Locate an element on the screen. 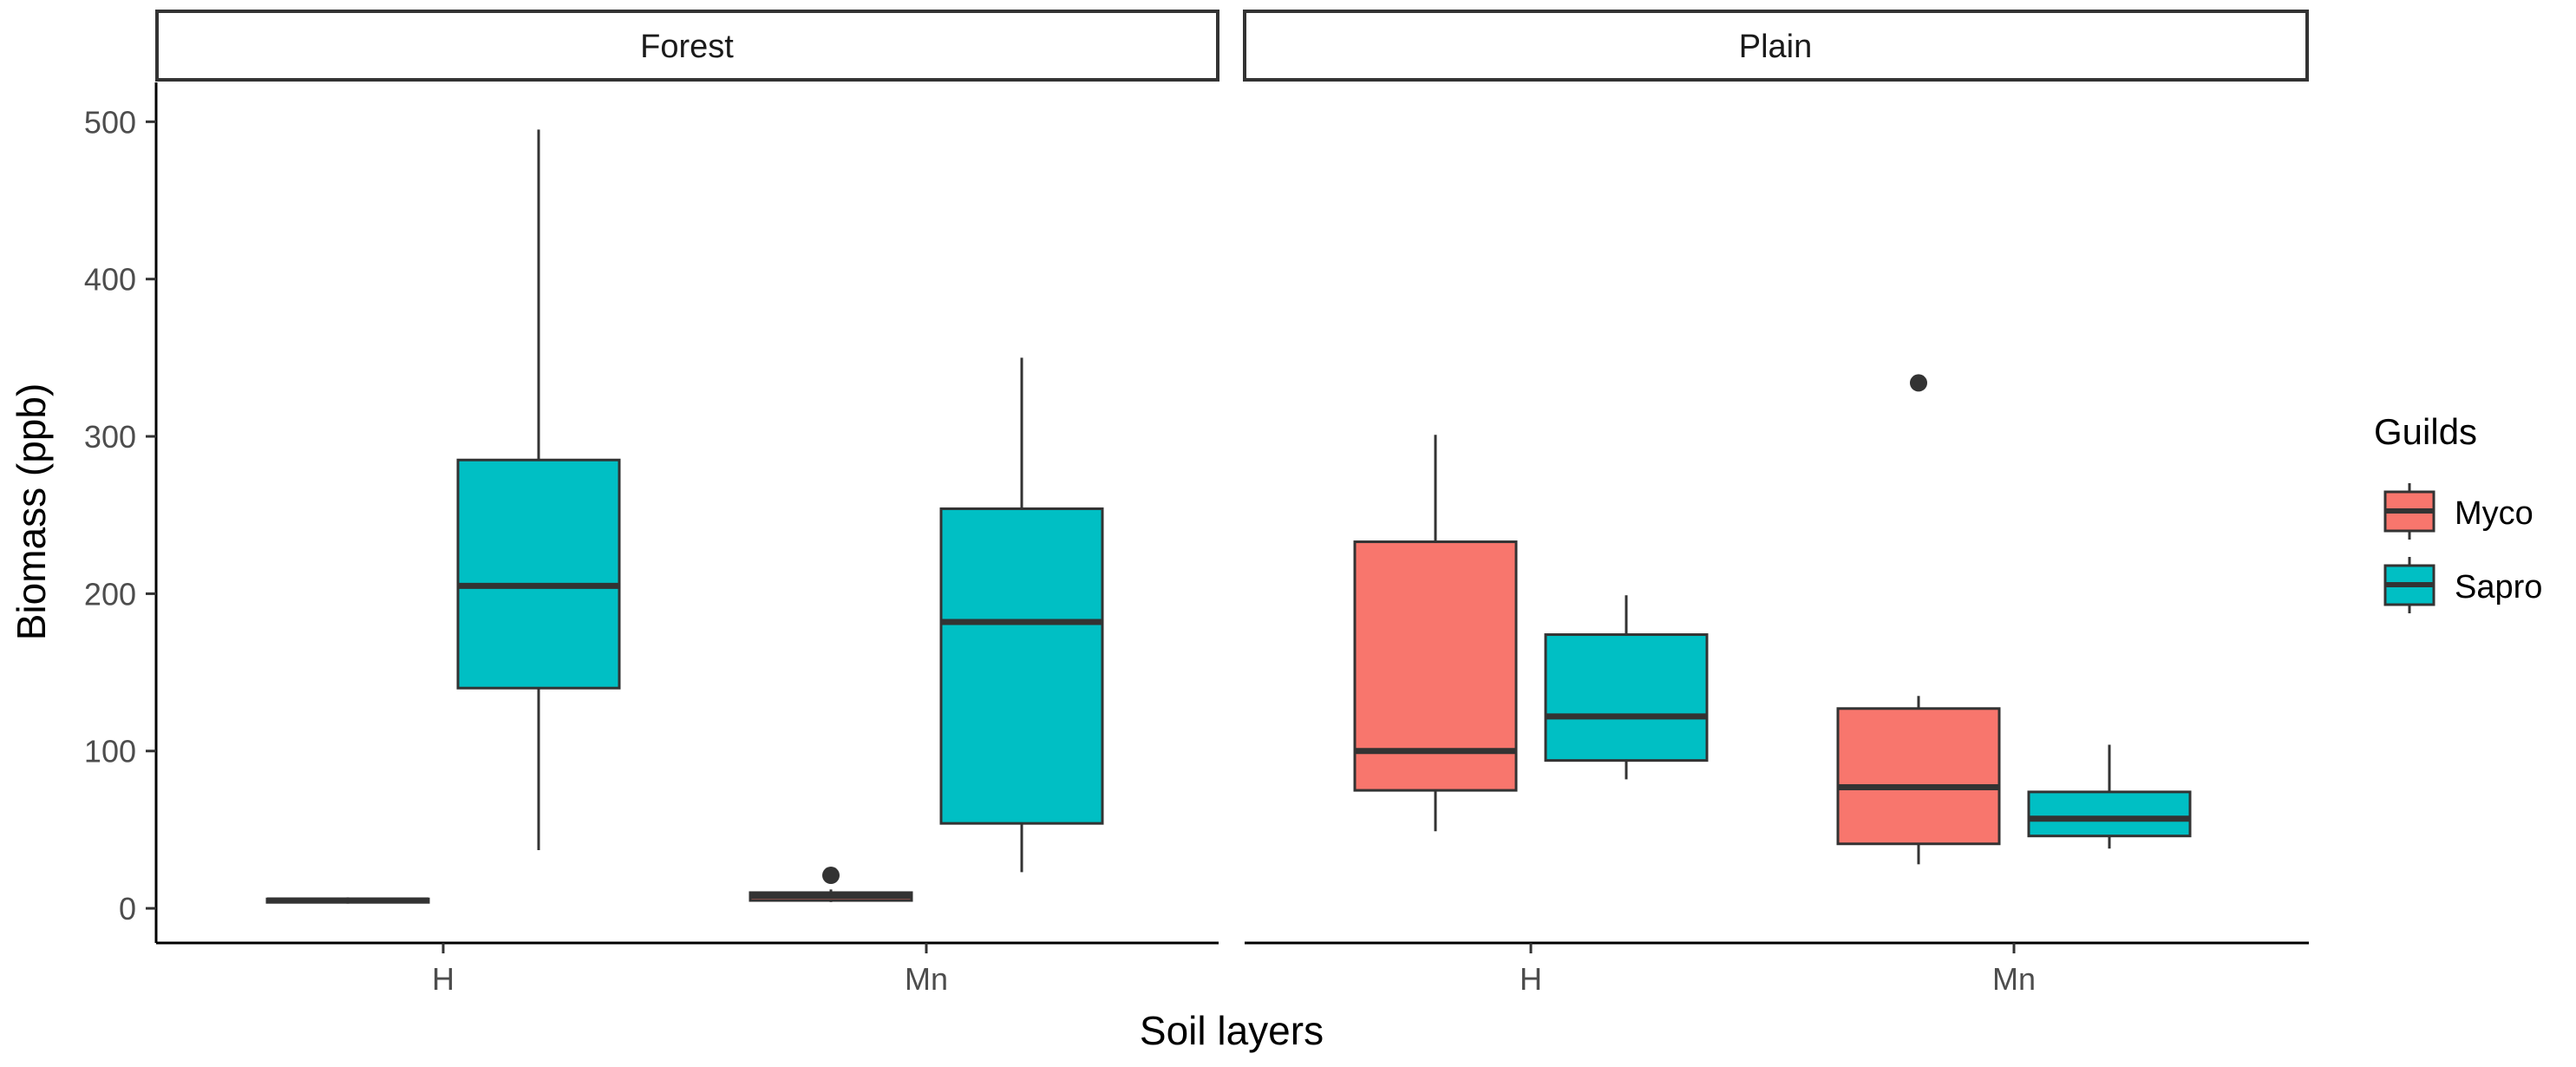 This screenshot has width=2576, height=1067. y-tick-label-2: 200 is located at coordinates (110, 594).